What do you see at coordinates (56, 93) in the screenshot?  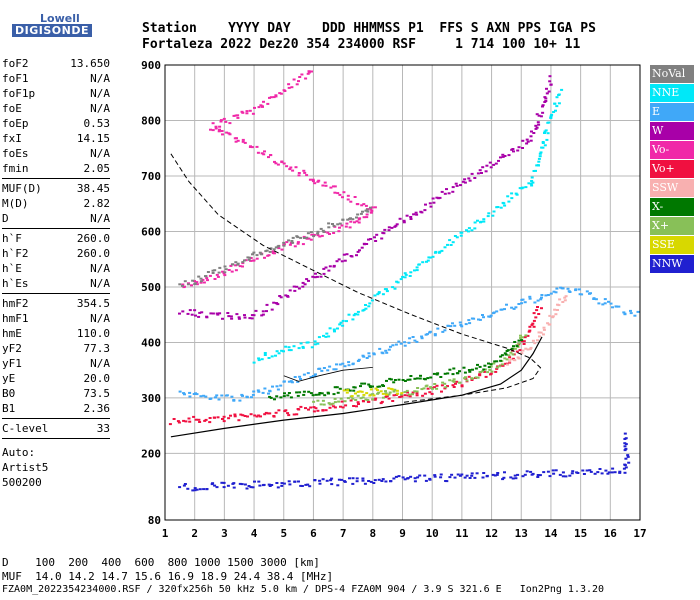 I see `param-row-fof1p: foF1p N/A` at bounding box center [56, 93].